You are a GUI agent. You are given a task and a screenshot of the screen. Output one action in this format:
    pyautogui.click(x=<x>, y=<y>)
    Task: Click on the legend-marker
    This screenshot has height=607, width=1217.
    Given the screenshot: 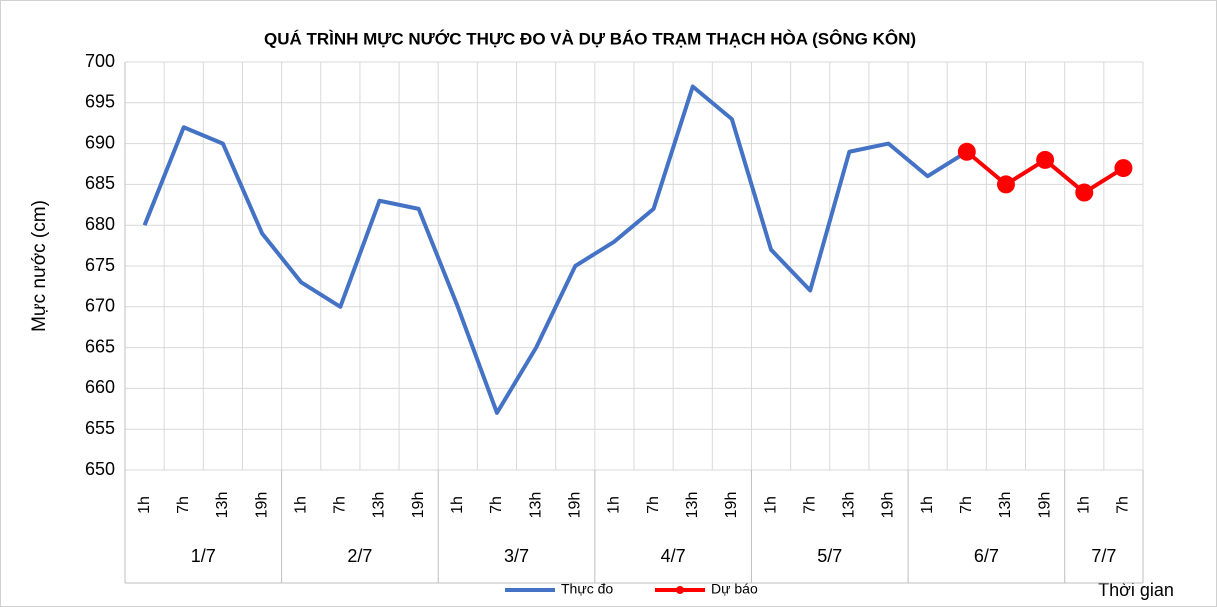 What is the action you would take?
    pyautogui.click(x=680, y=590)
    